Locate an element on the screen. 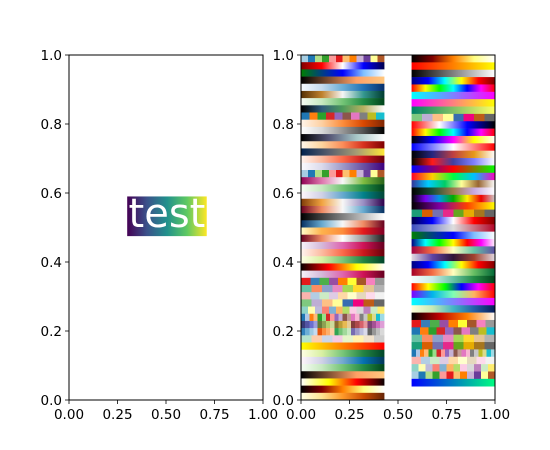  left-ytick-label: 0.0 is located at coordinates (51, 401).